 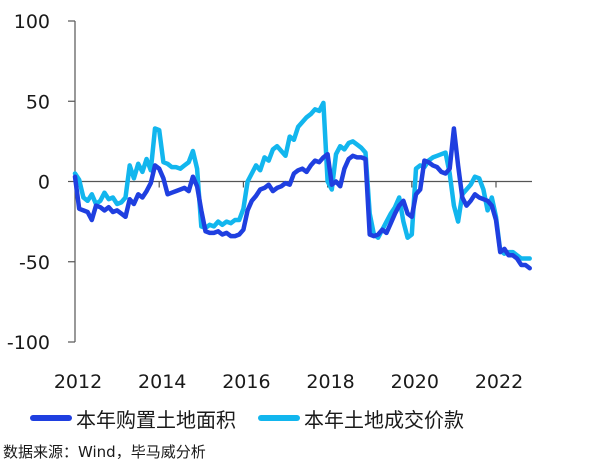 I want to click on x-tick-label: 2022, so click(x=499, y=382).